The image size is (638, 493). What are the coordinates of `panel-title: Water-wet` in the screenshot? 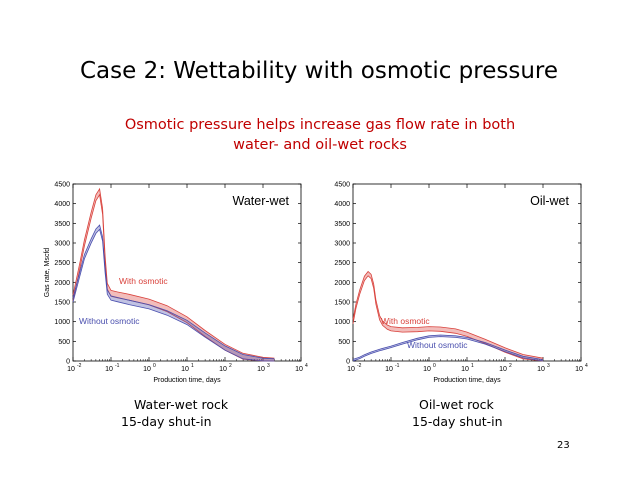 It's located at (261, 201).